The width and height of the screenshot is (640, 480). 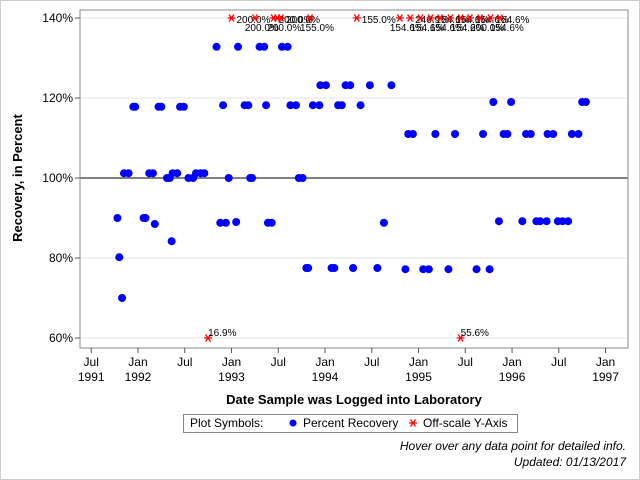 What do you see at coordinates (379, 20) in the screenshot?
I see `offscale-label: 155.0%` at bounding box center [379, 20].